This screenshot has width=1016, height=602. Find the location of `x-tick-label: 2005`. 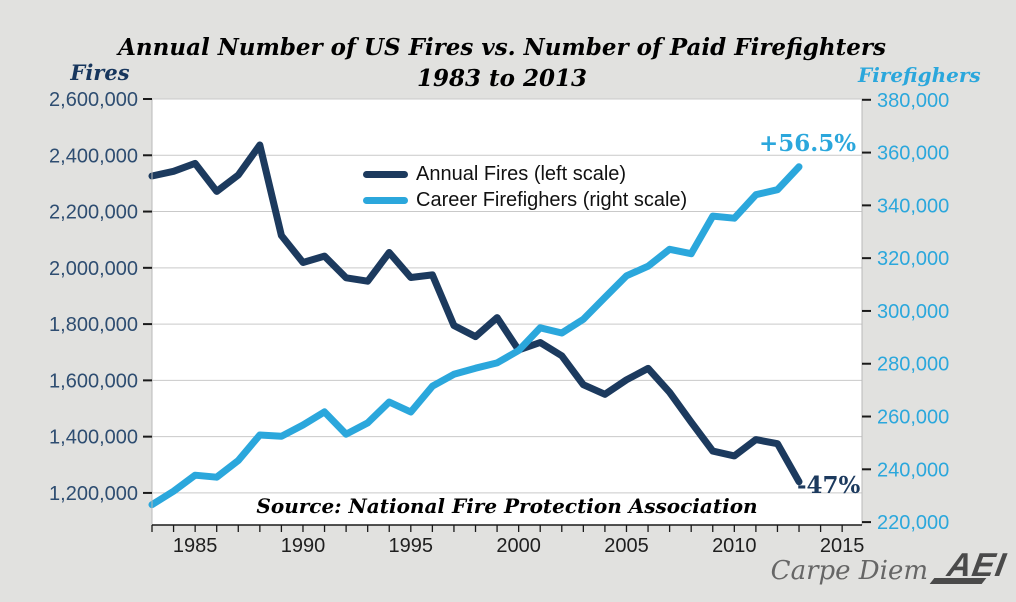

x-tick-label: 2005 is located at coordinates (626, 546).